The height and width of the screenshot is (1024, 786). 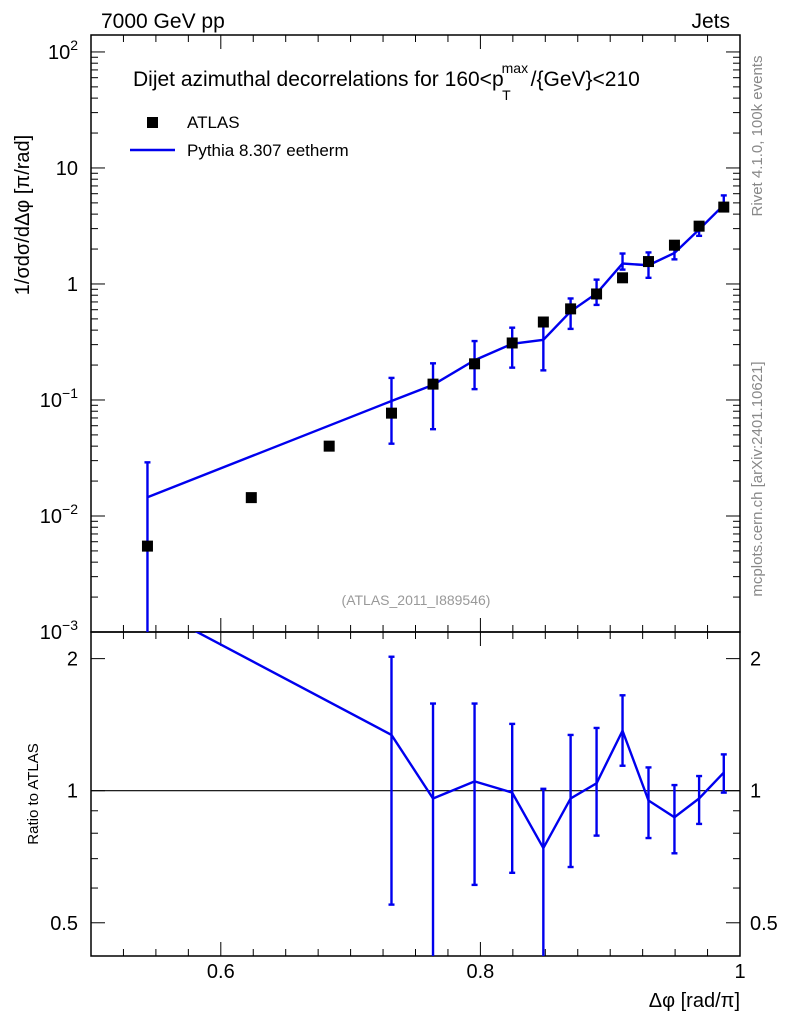 I want to click on ratio-line, so click(x=459, y=741).